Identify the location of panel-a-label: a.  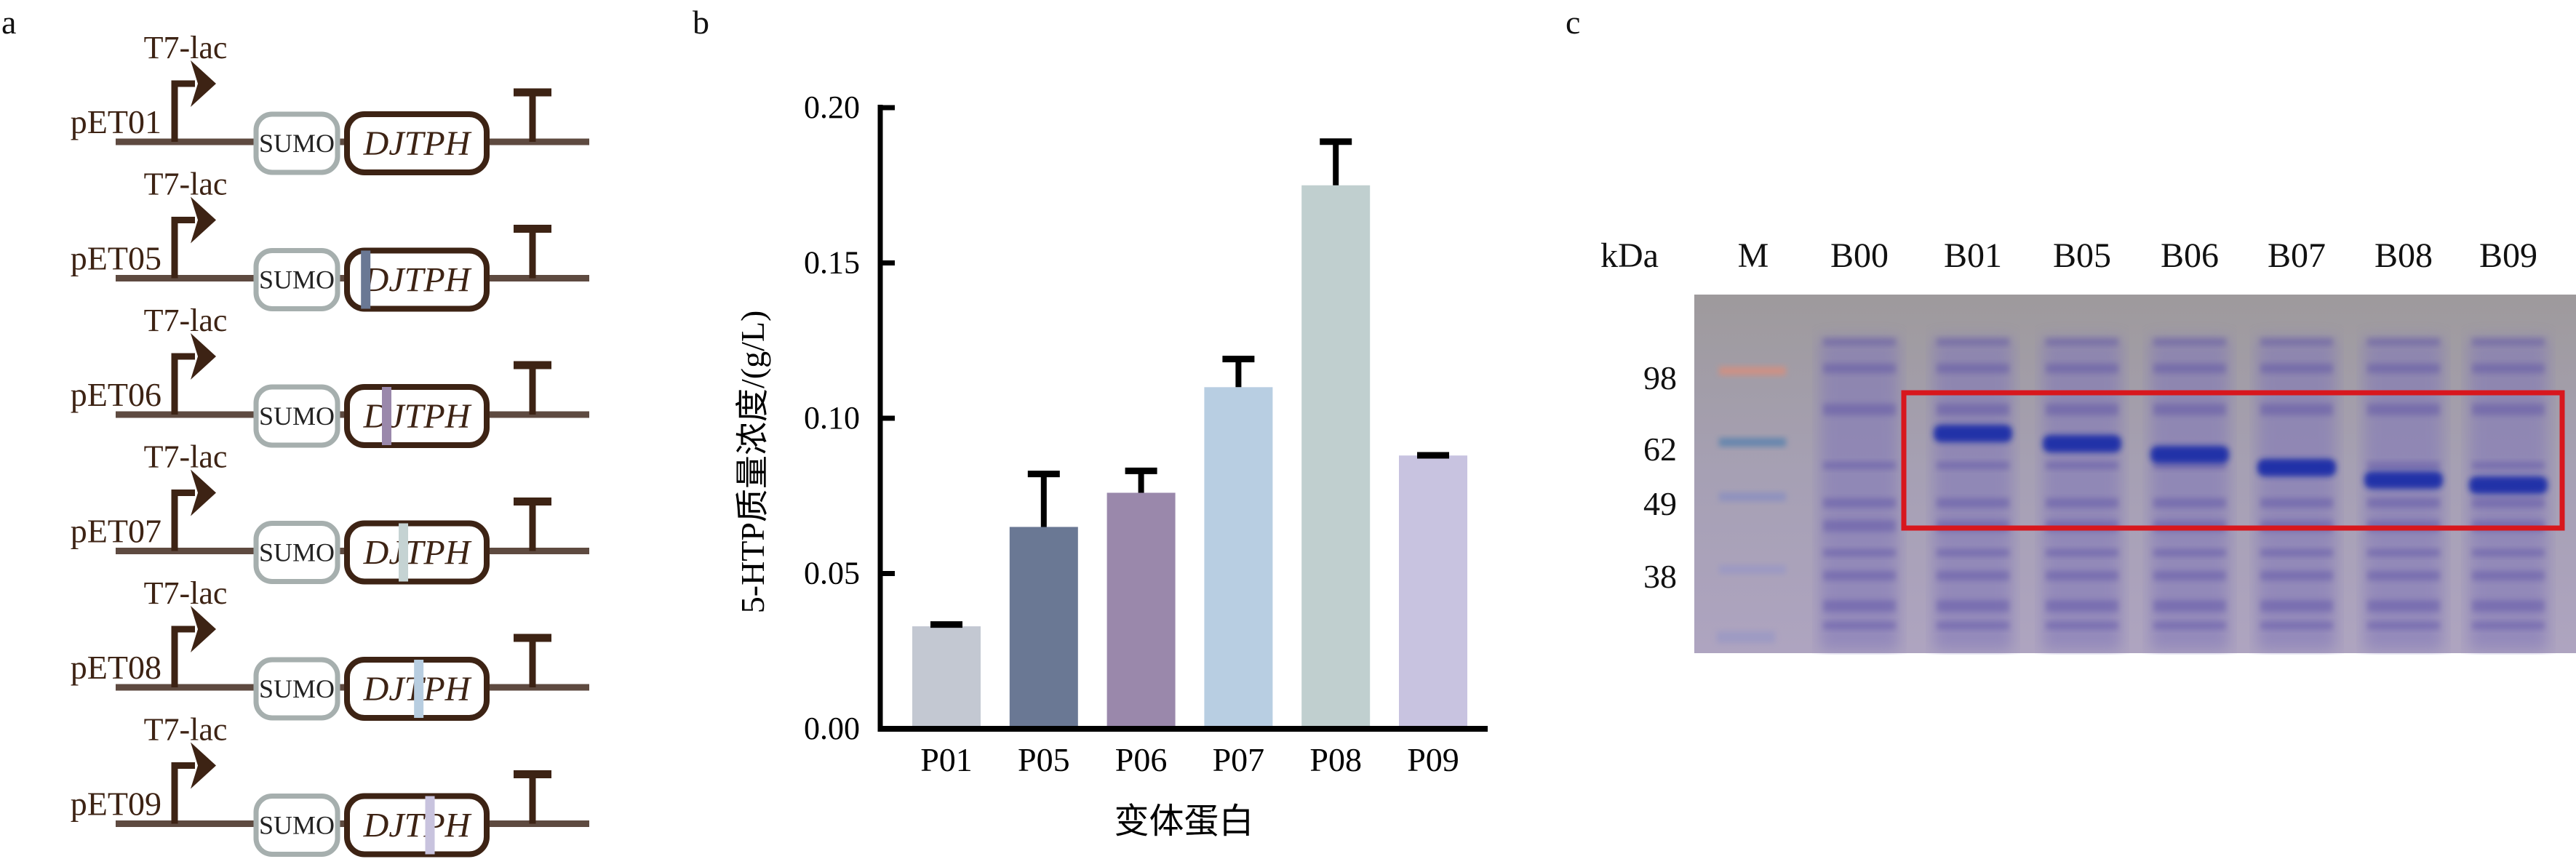
(9, 22).